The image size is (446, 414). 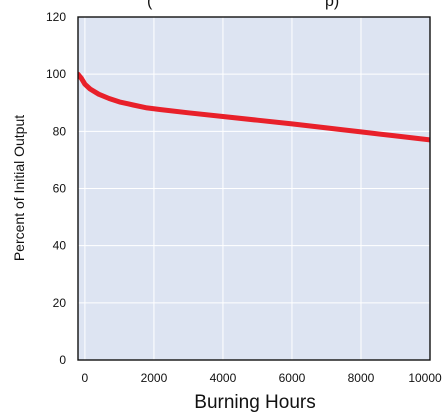 What do you see at coordinates (60, 131) in the screenshot?
I see `y-tick-label: 80` at bounding box center [60, 131].